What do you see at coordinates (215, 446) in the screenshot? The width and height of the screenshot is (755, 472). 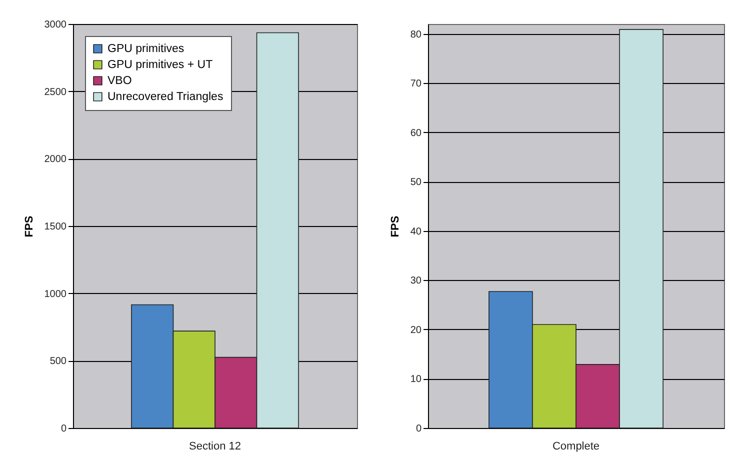 I see `x-tick-label: Section 12` at bounding box center [215, 446].